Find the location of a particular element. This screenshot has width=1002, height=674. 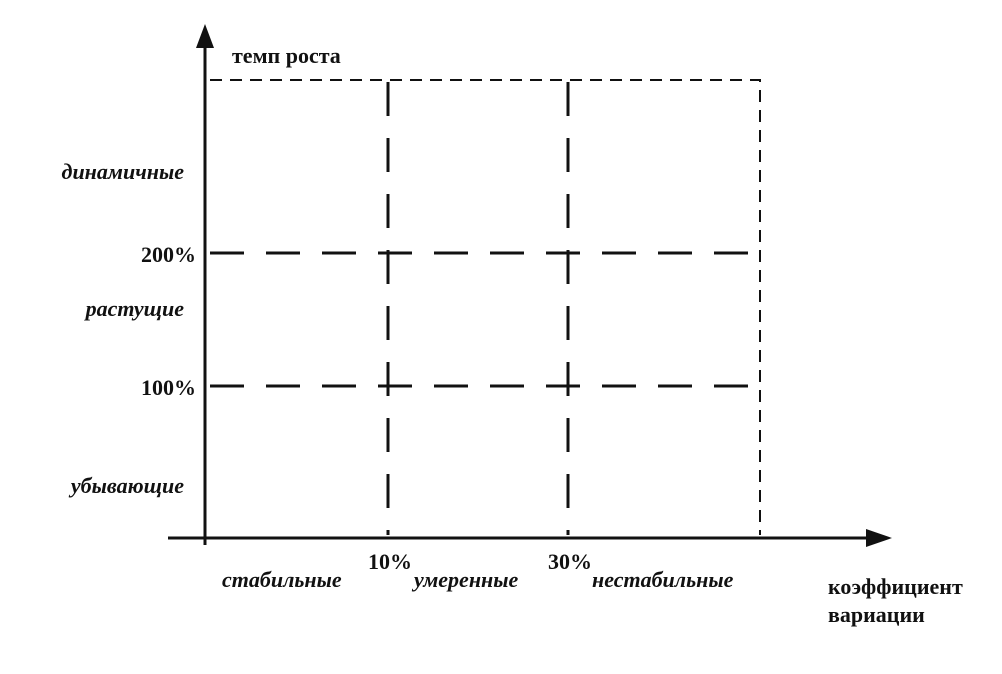

column-label: нестабильные is located at coordinates (663, 579).